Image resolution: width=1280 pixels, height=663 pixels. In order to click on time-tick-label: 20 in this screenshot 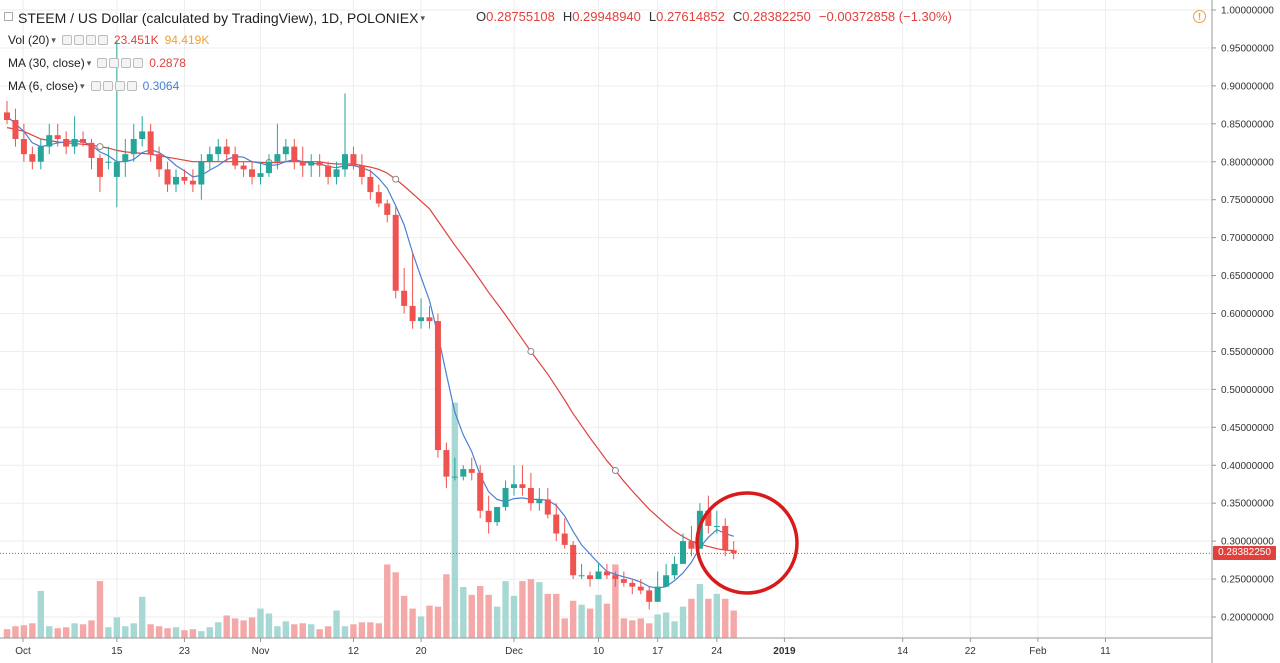, I will do `click(421, 651)`.